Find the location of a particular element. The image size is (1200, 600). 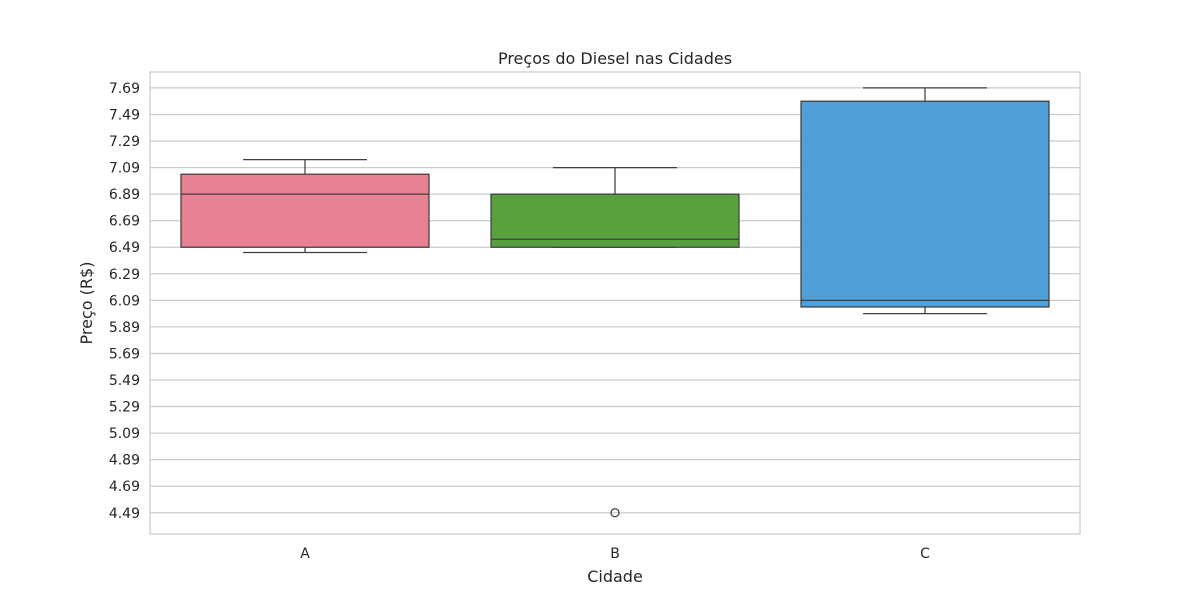

y-tick-label: 7.49 is located at coordinates (124, 115).